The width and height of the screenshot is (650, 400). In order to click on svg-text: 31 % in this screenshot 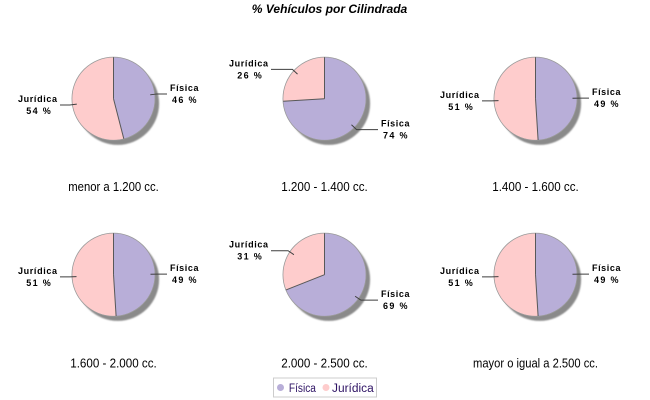, I will do `click(249, 257)`.